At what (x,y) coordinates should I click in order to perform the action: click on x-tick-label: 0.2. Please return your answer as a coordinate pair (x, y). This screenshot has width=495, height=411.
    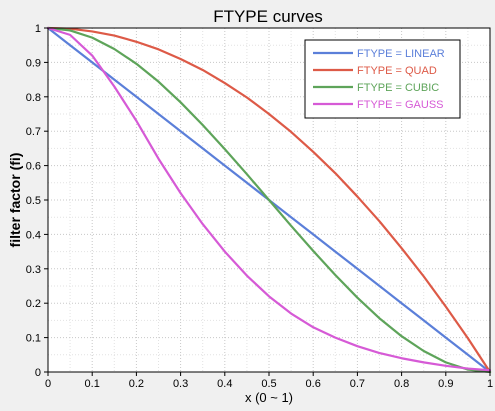
    Looking at the image, I should click on (136, 384).